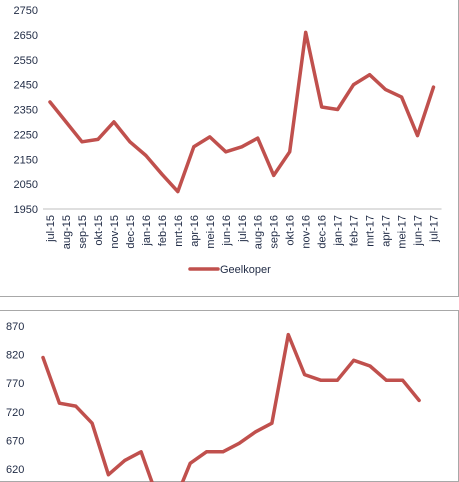 This screenshot has height=482, width=459. What do you see at coordinates (435, 229) in the screenshot?
I see `x-tick-label: jul-17` at bounding box center [435, 229].